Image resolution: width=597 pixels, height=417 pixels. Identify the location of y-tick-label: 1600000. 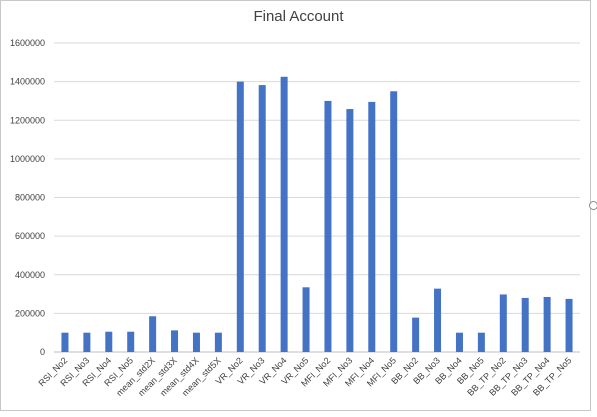
(27, 43).